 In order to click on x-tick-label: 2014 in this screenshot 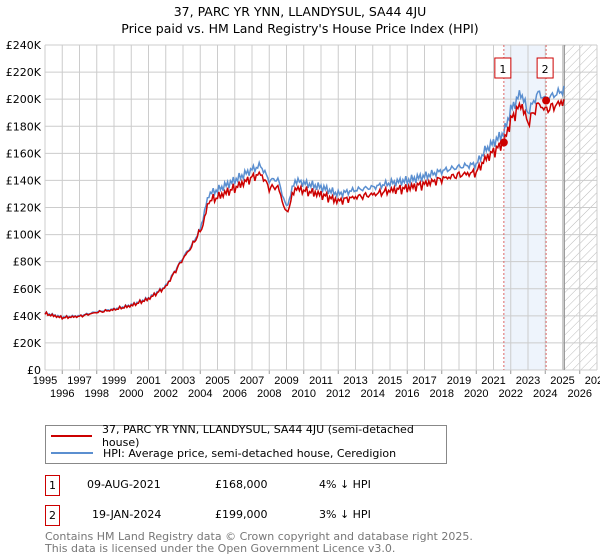, I will do `click(373, 394)`.